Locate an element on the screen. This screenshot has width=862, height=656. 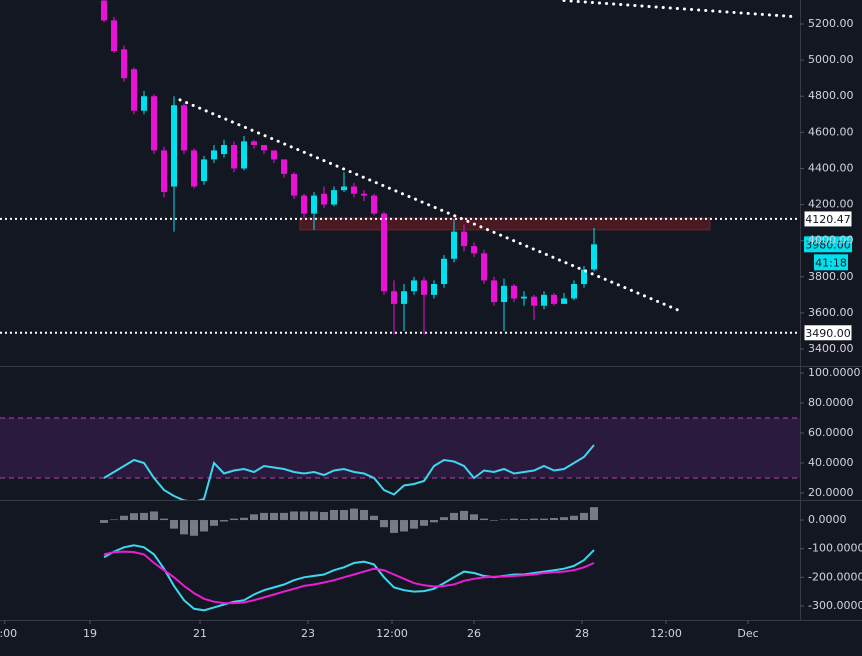
y-tick-label: 4200.00 is located at coordinates (831, 204).